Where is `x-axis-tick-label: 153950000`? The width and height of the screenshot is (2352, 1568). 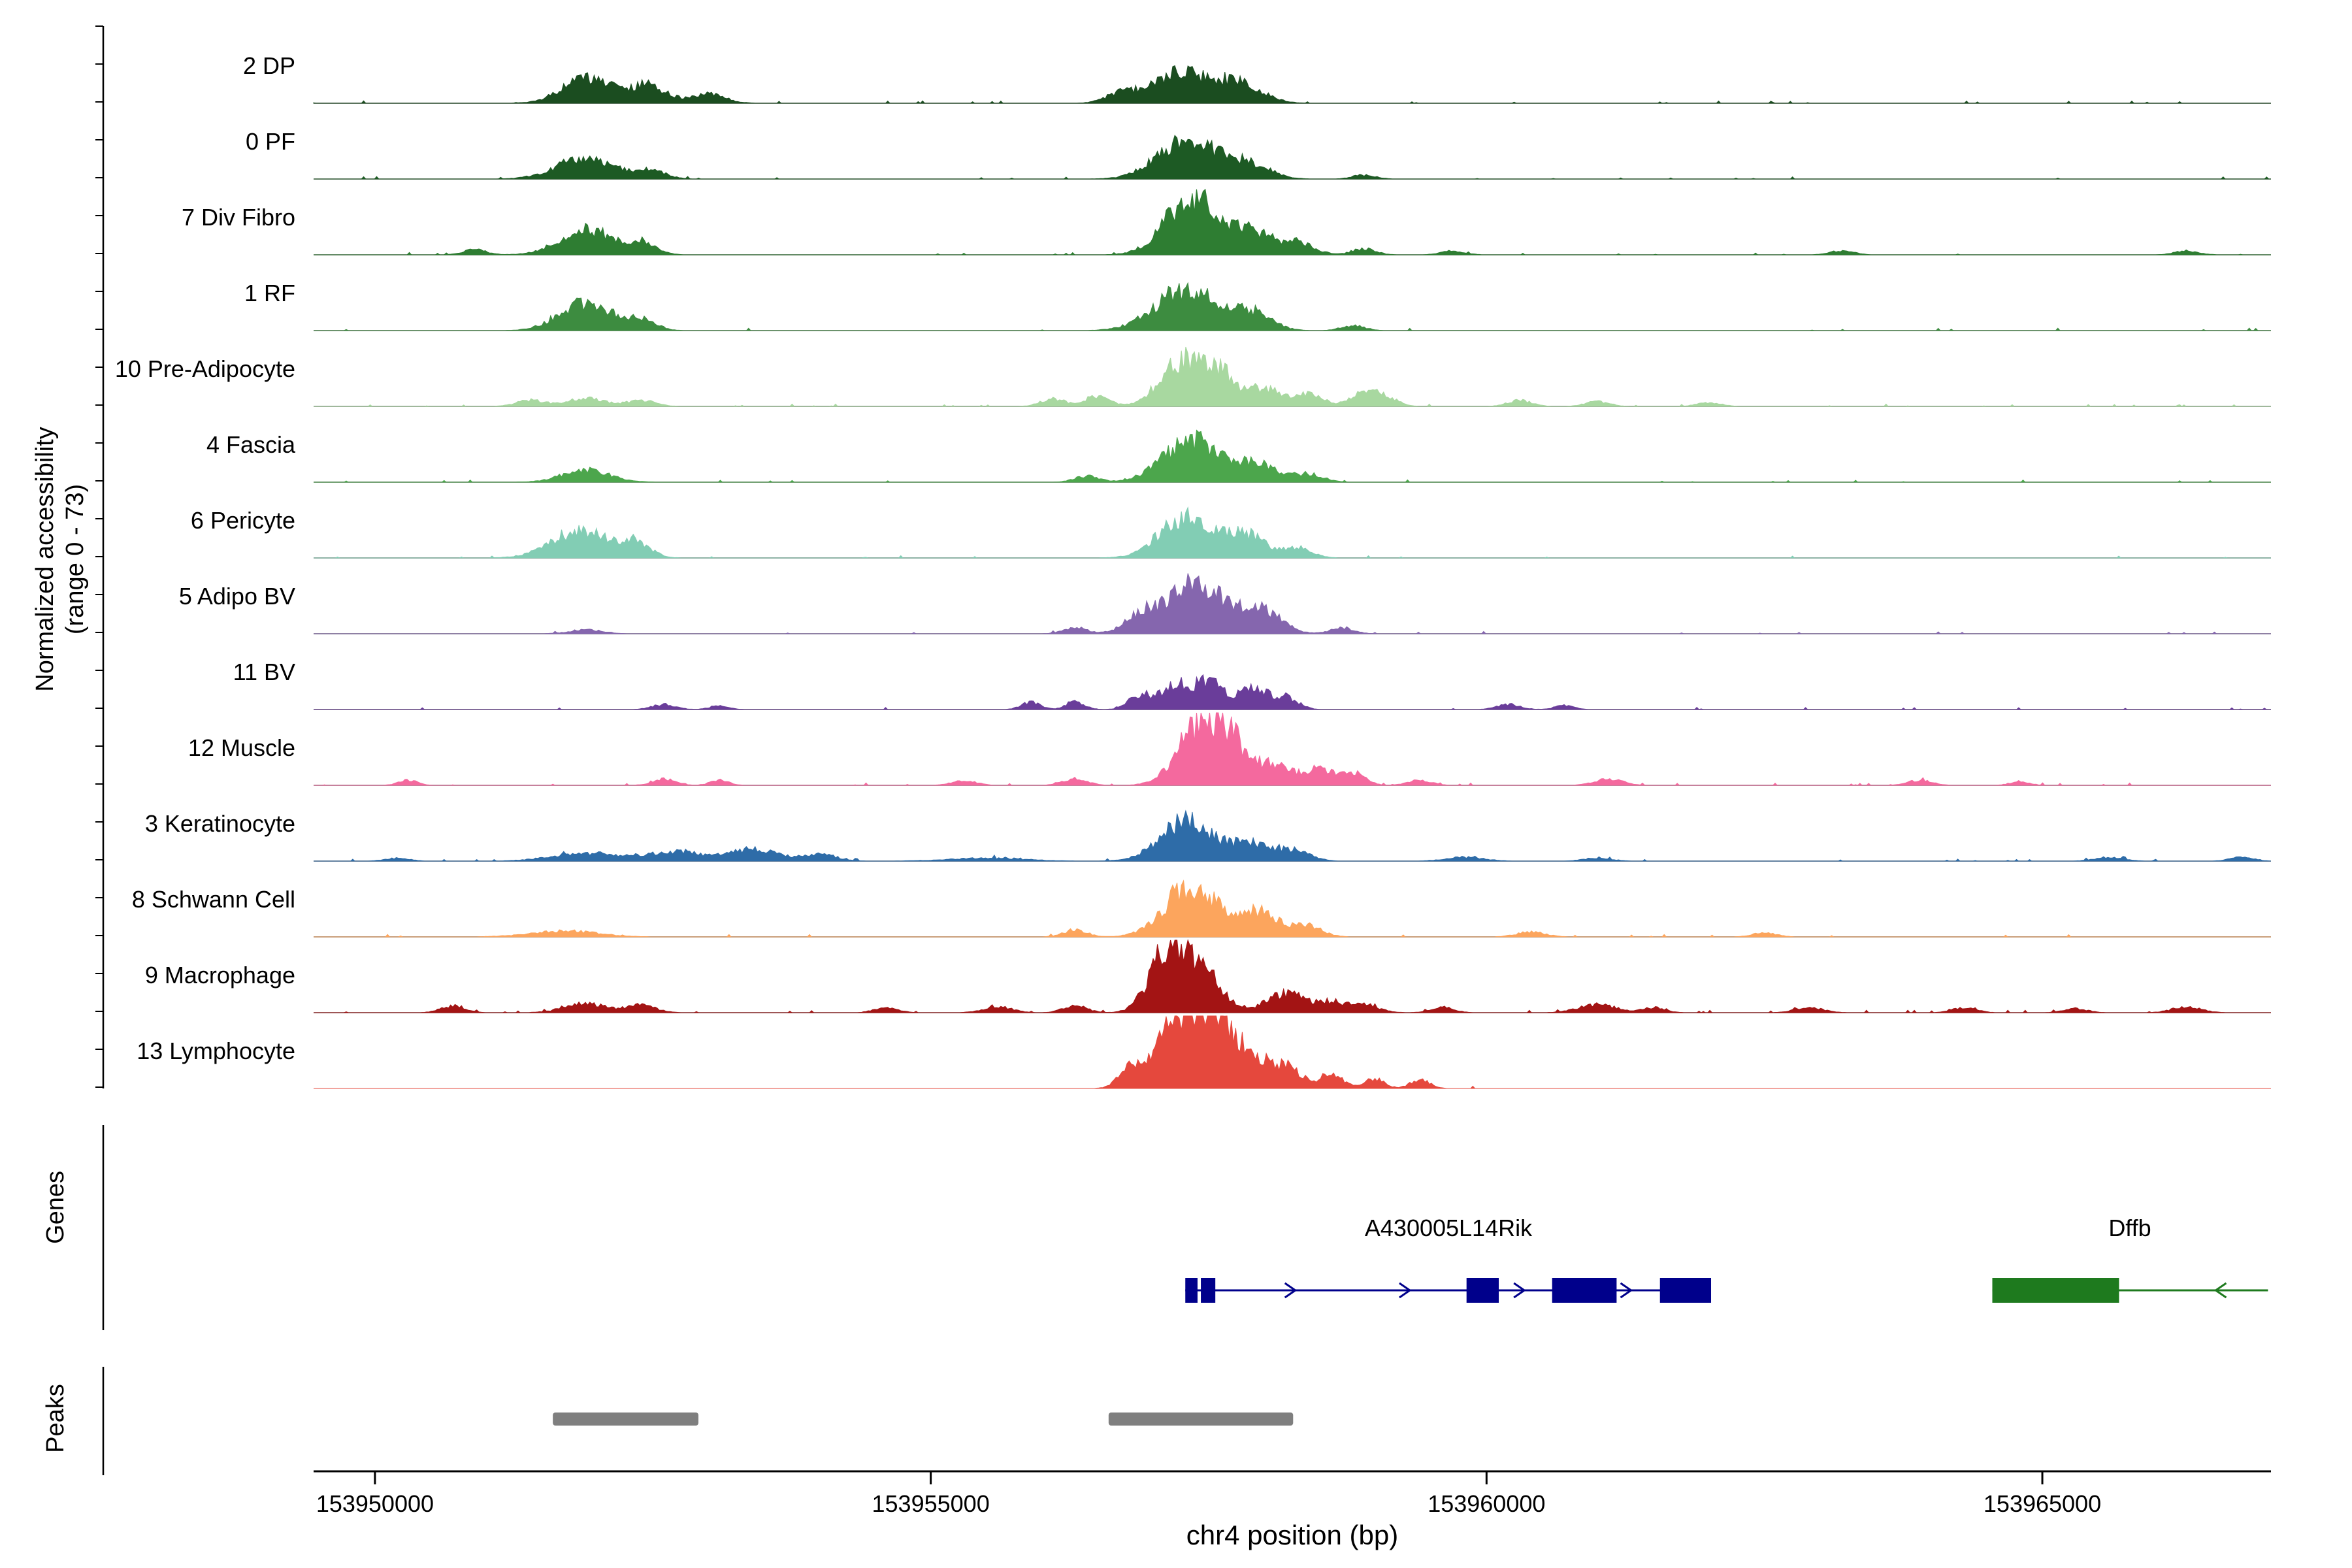
x-axis-tick-label: 153950000 is located at coordinates (375, 1503).